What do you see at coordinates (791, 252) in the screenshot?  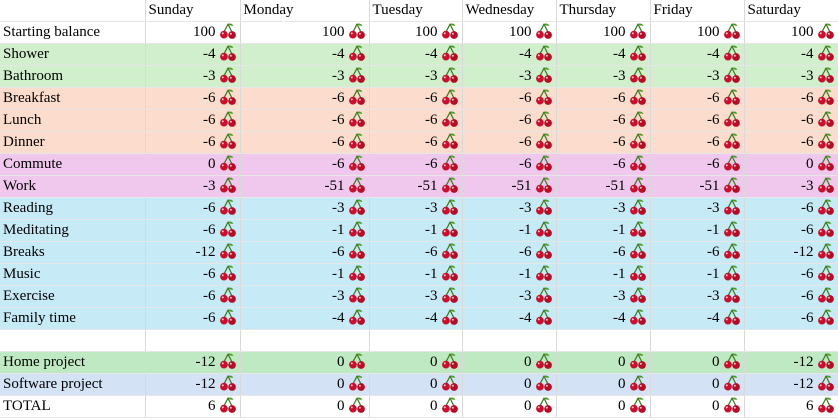 I see `cell-saturday: -12` at bounding box center [791, 252].